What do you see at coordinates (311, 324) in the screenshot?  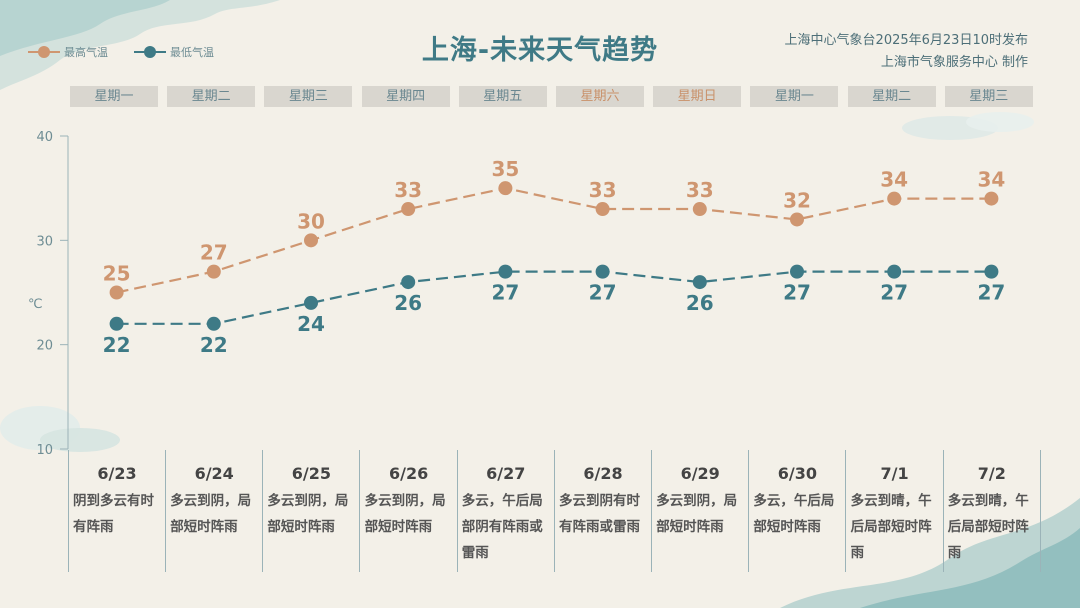 I see `low-temp-data-label: 24` at bounding box center [311, 324].